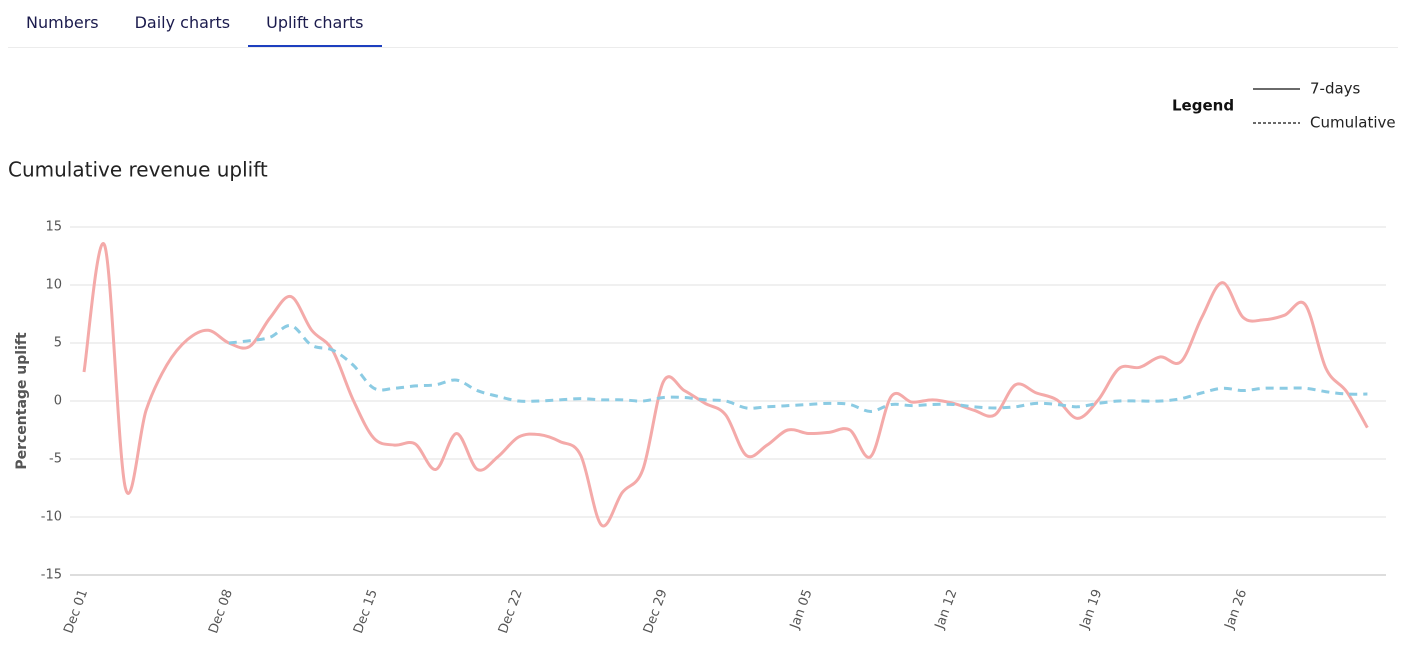 This screenshot has width=1415, height=664. What do you see at coordinates (22, 401) in the screenshot?
I see `y-axis-label: Percentage uplift` at bounding box center [22, 401].